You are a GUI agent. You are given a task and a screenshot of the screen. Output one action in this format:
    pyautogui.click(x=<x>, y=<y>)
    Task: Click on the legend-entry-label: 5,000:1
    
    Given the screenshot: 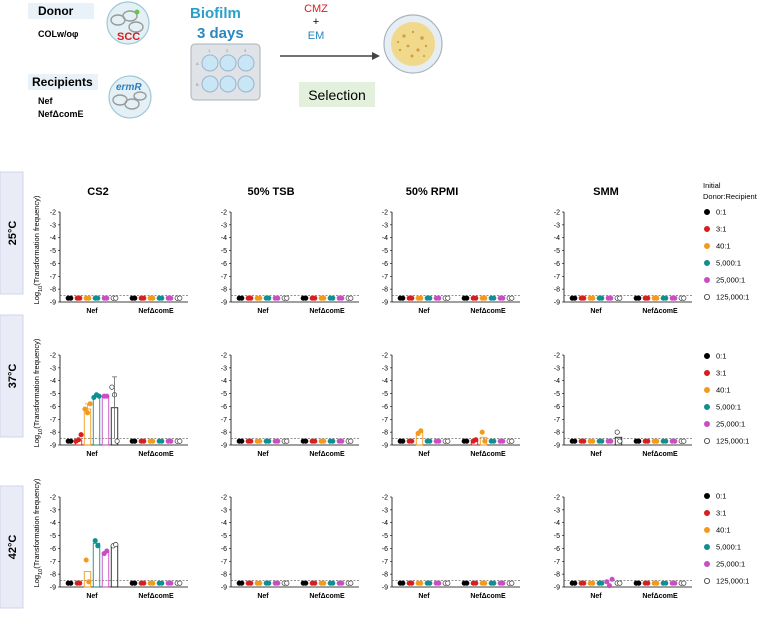 What is the action you would take?
    pyautogui.click(x=728, y=407)
    